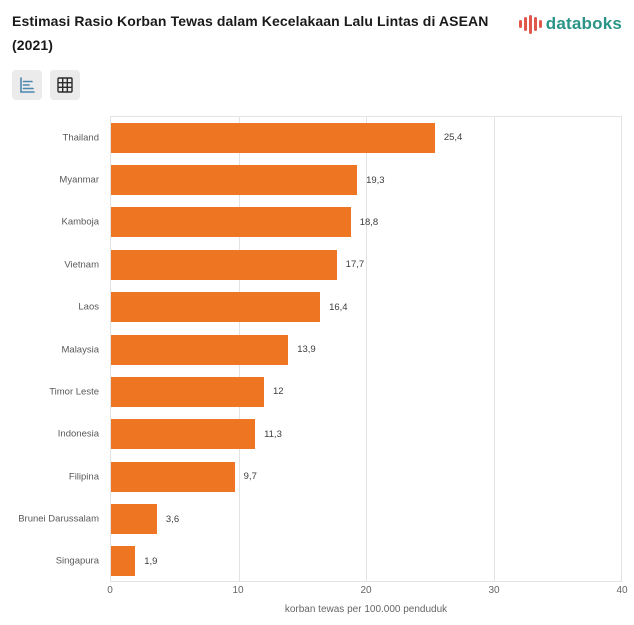 The width and height of the screenshot is (634, 625). I want to click on value-label: 9,7, so click(250, 477).